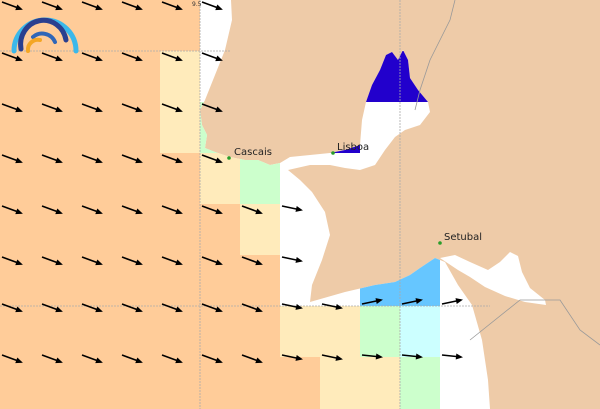 This screenshot has width=600, height=409. I want to click on place-setubal: Setubal, so click(460, 238).